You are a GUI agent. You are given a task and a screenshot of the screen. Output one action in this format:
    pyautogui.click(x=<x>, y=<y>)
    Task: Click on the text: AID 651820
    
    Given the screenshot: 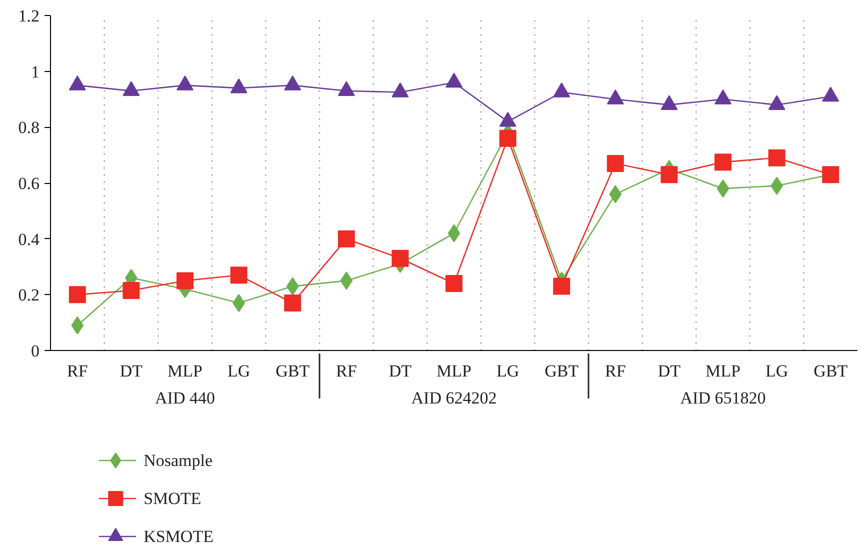 What is the action you would take?
    pyautogui.click(x=723, y=398)
    